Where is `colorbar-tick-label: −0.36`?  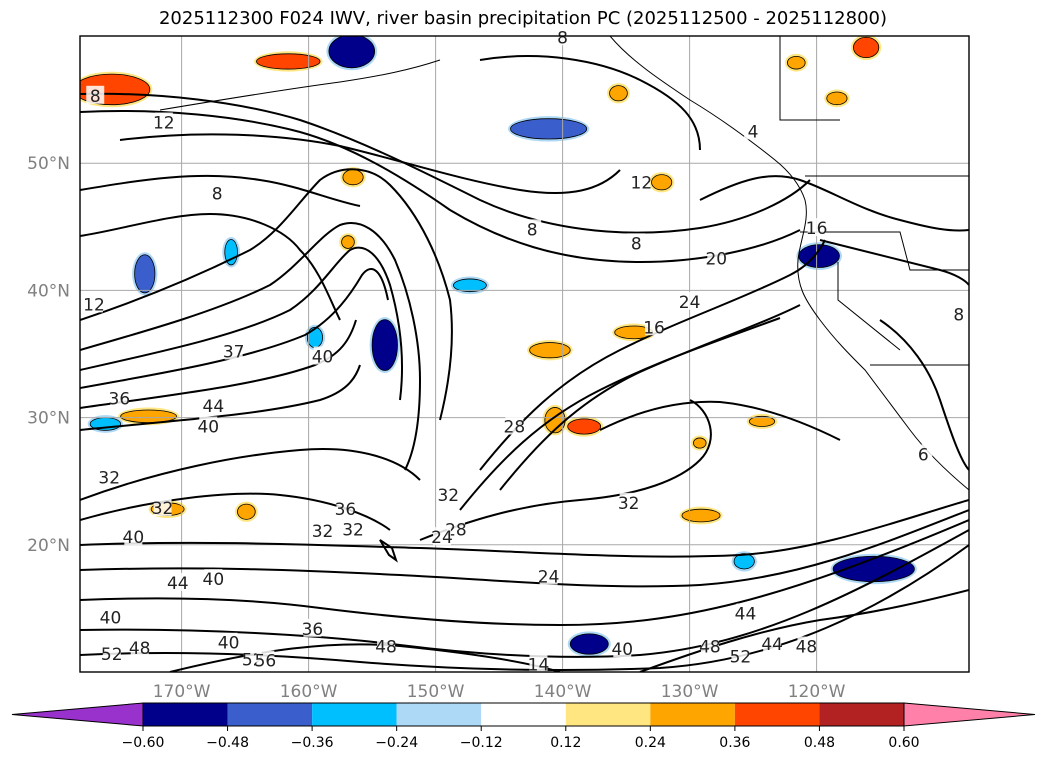
colorbar-tick-label: −0.36 is located at coordinates (312, 743).